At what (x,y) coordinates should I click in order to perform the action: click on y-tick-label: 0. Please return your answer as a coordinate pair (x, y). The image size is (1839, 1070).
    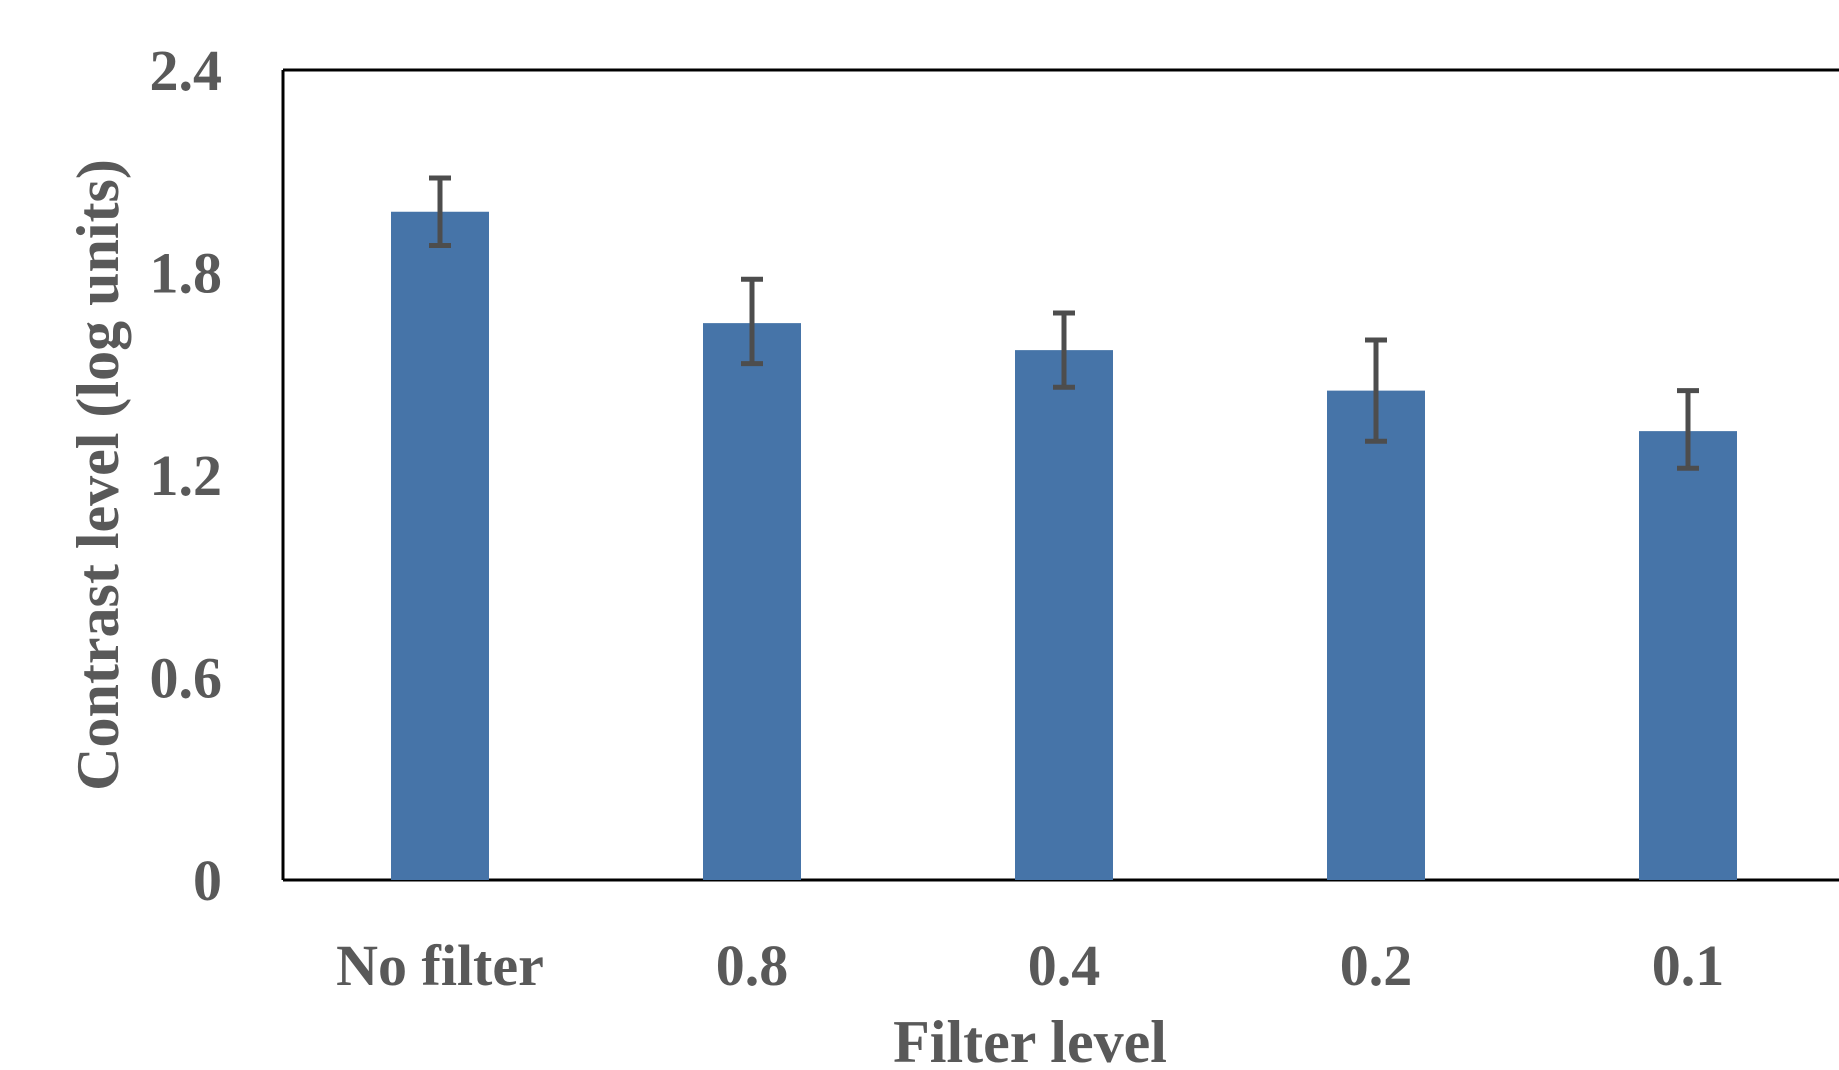
    Looking at the image, I should click on (207, 880).